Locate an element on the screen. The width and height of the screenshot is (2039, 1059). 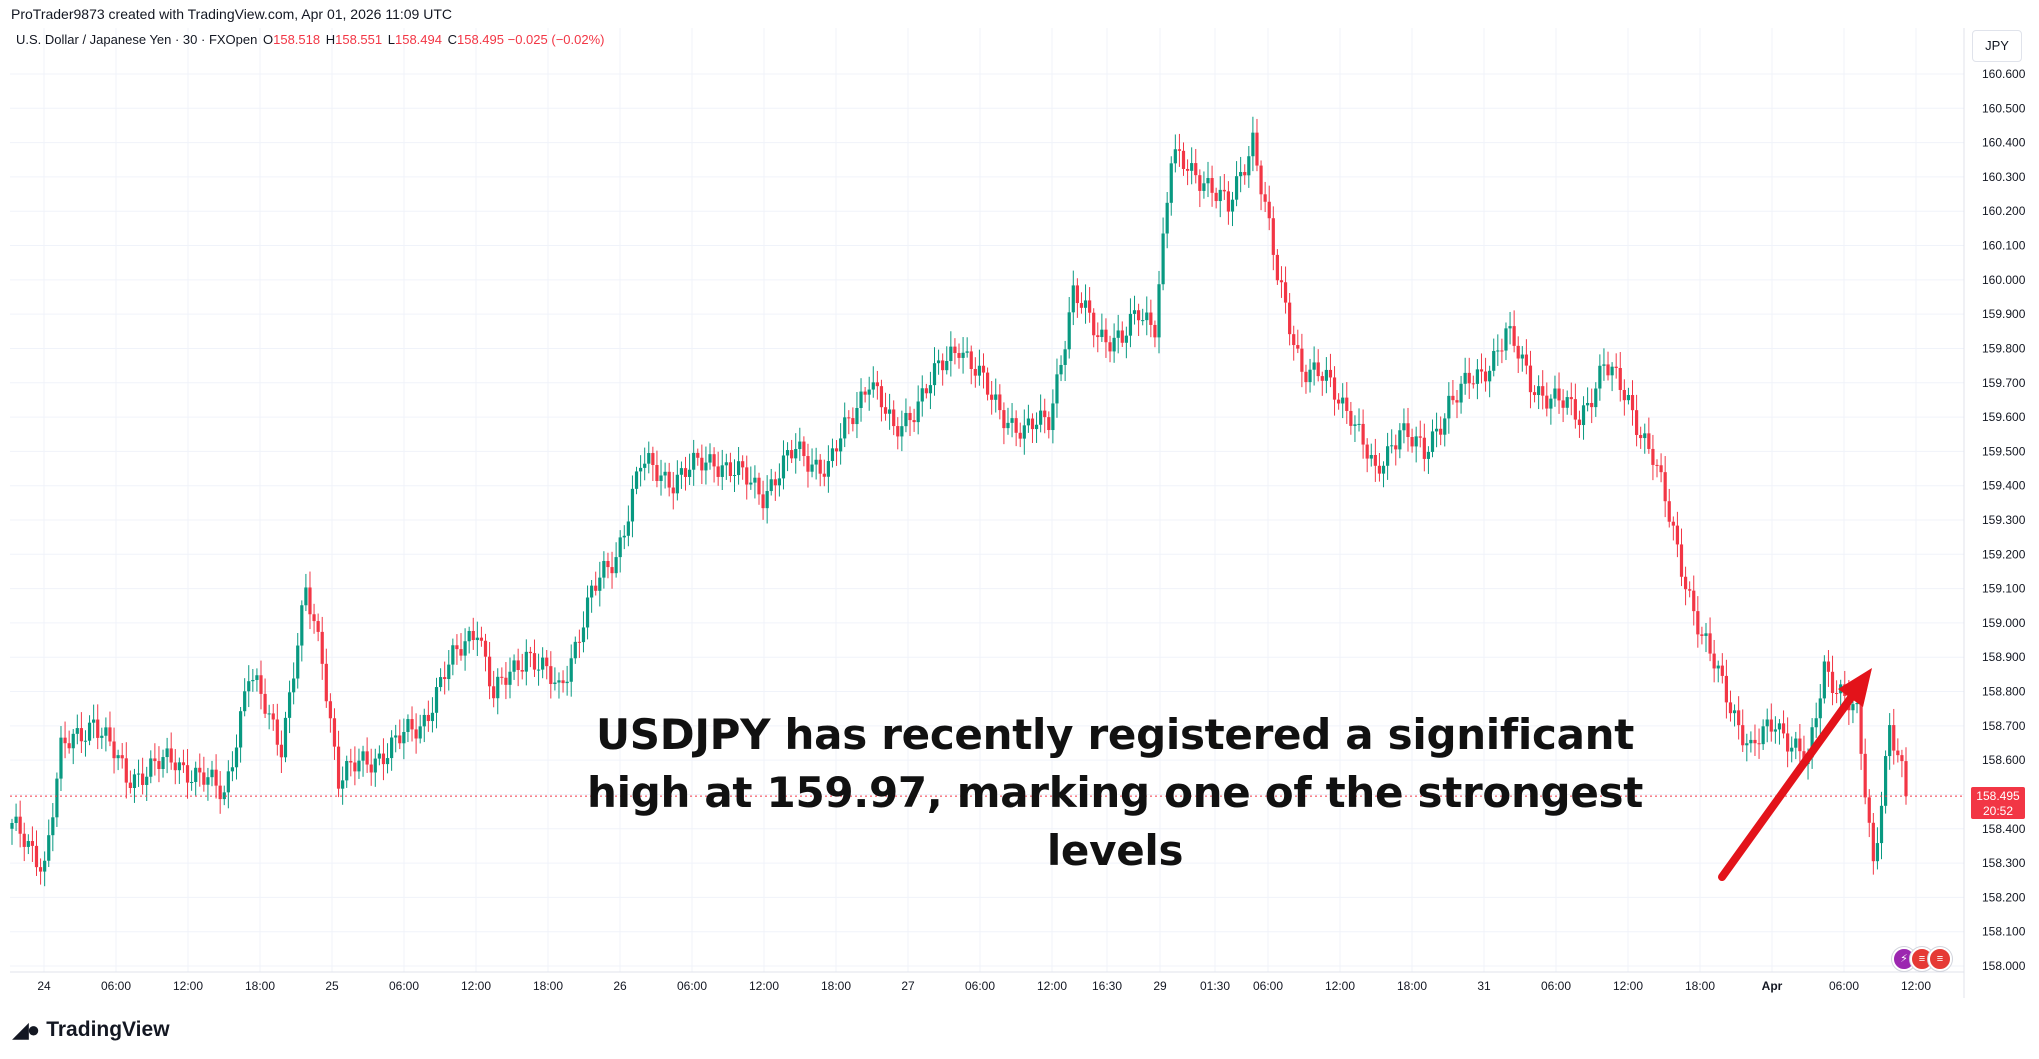
currency-button: JPY is located at coordinates (1997, 46).